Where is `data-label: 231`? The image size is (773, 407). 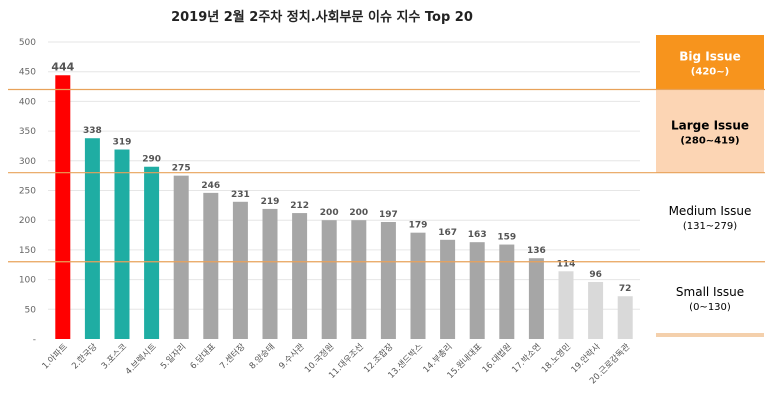
data-label: 231 is located at coordinates (240, 195).